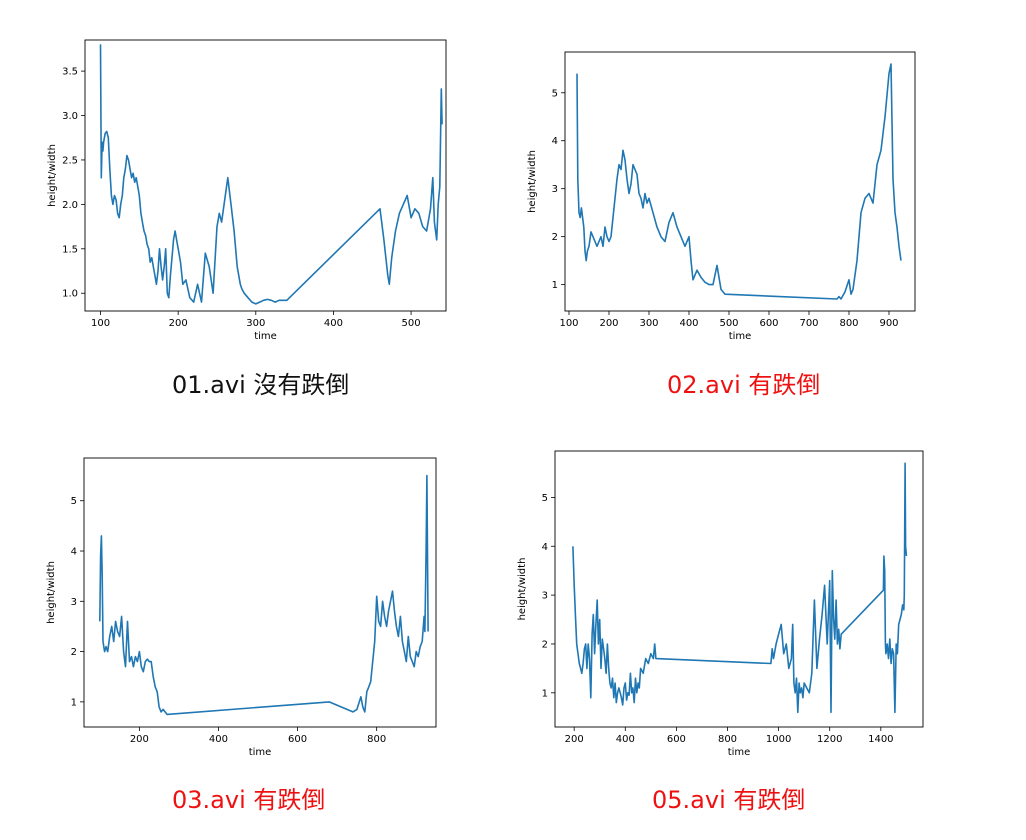 This screenshot has height=840, width=1026. Describe the element at coordinates (70, 205) in the screenshot. I see `y-tick-label: 2.0` at that location.